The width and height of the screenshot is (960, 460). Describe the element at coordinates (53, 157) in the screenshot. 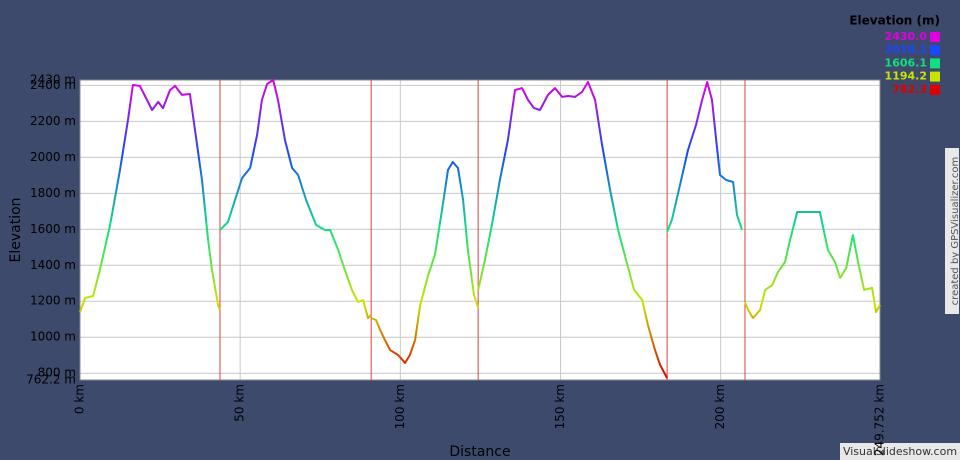

I see `y-tick-label: 2000 m` at that location.